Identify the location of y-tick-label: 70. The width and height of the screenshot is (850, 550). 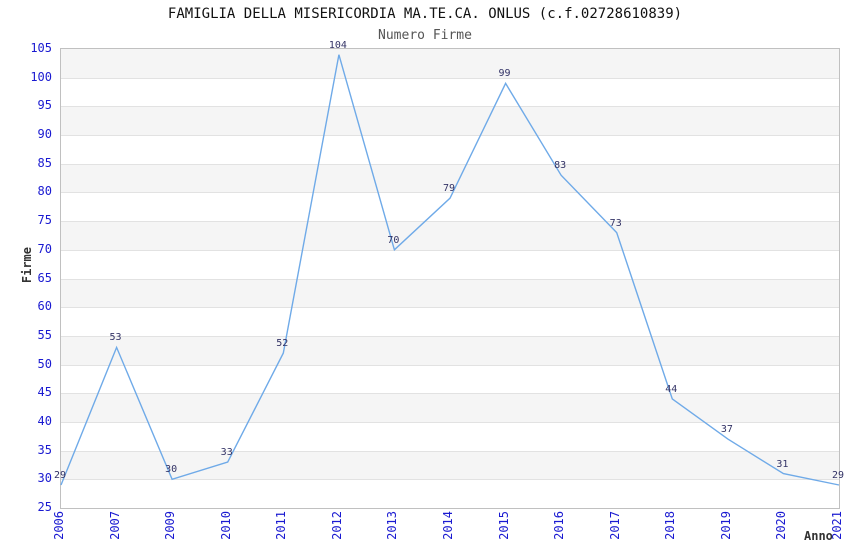
(44, 248).